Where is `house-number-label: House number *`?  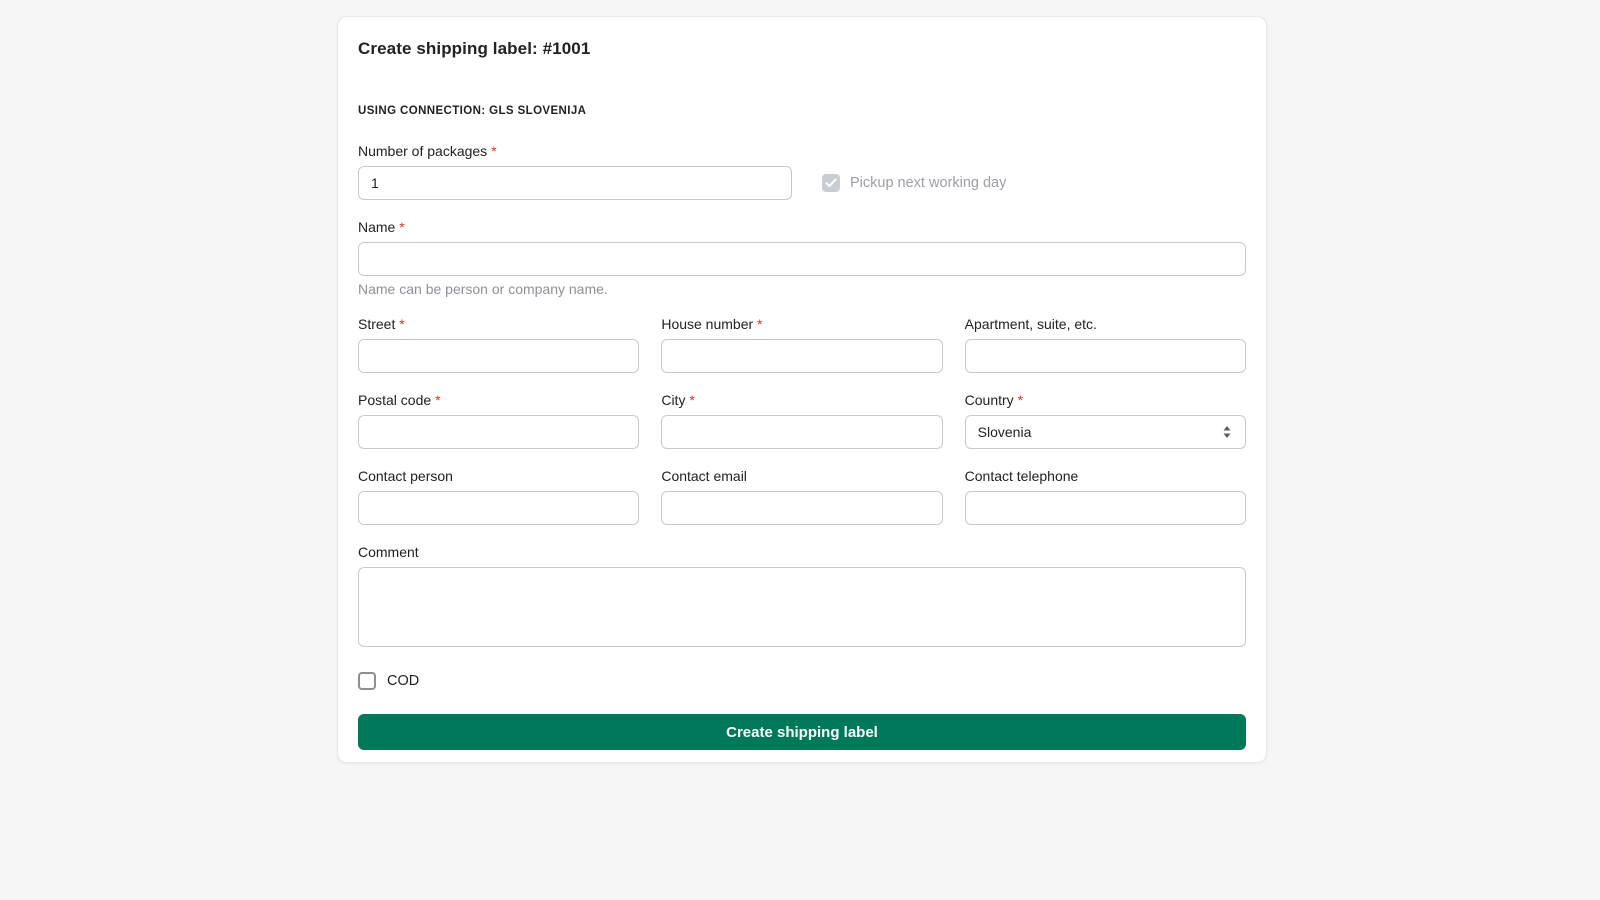 house-number-label: House number * is located at coordinates (712, 324).